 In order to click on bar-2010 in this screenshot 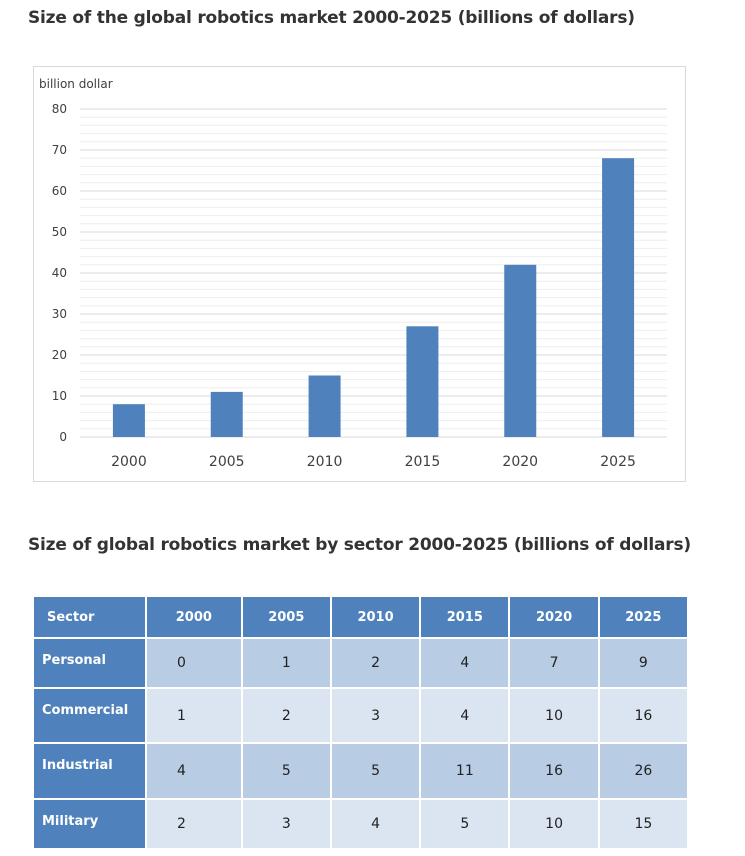, I will do `click(324, 406)`.